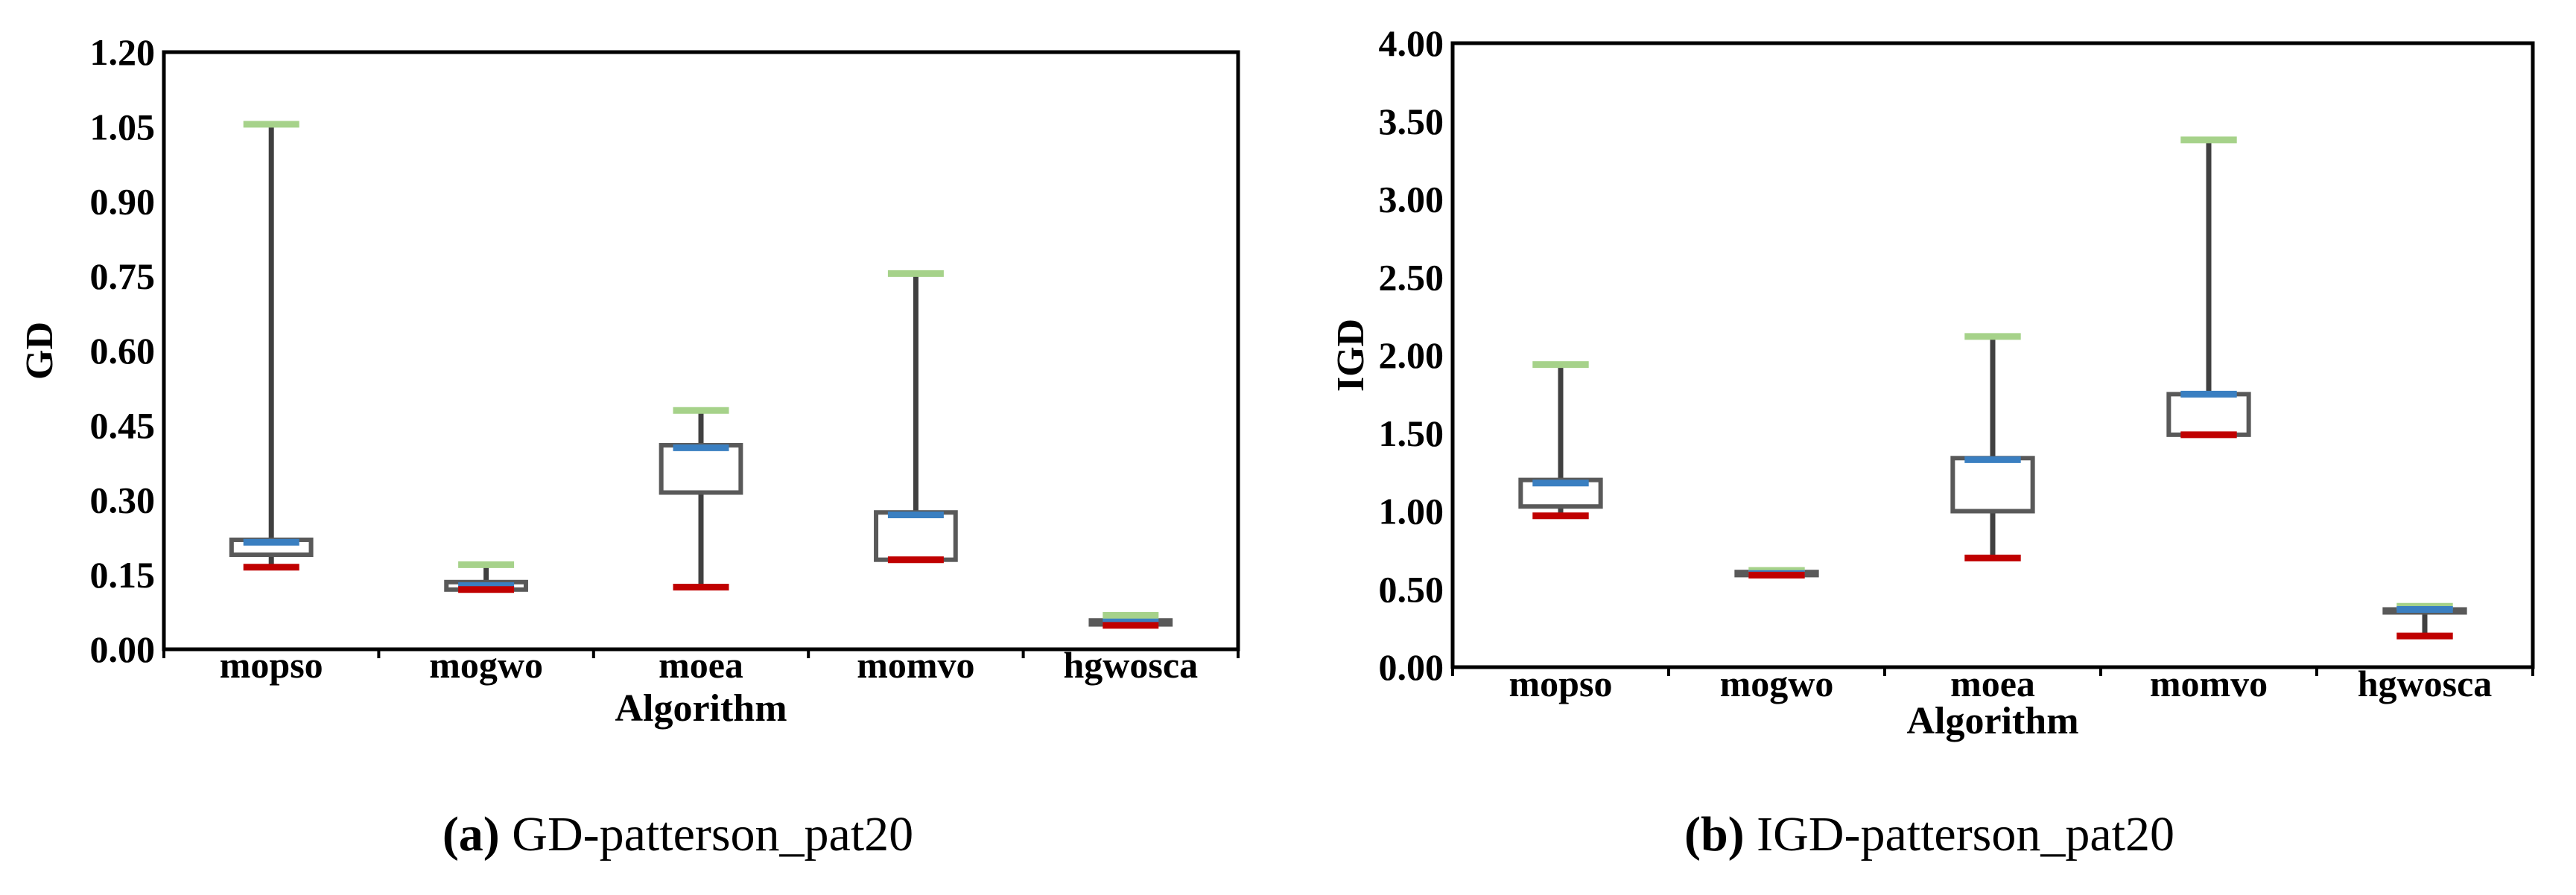  What do you see at coordinates (1412, 277) in the screenshot?
I see `y-tick-label: 2.50` at bounding box center [1412, 277].